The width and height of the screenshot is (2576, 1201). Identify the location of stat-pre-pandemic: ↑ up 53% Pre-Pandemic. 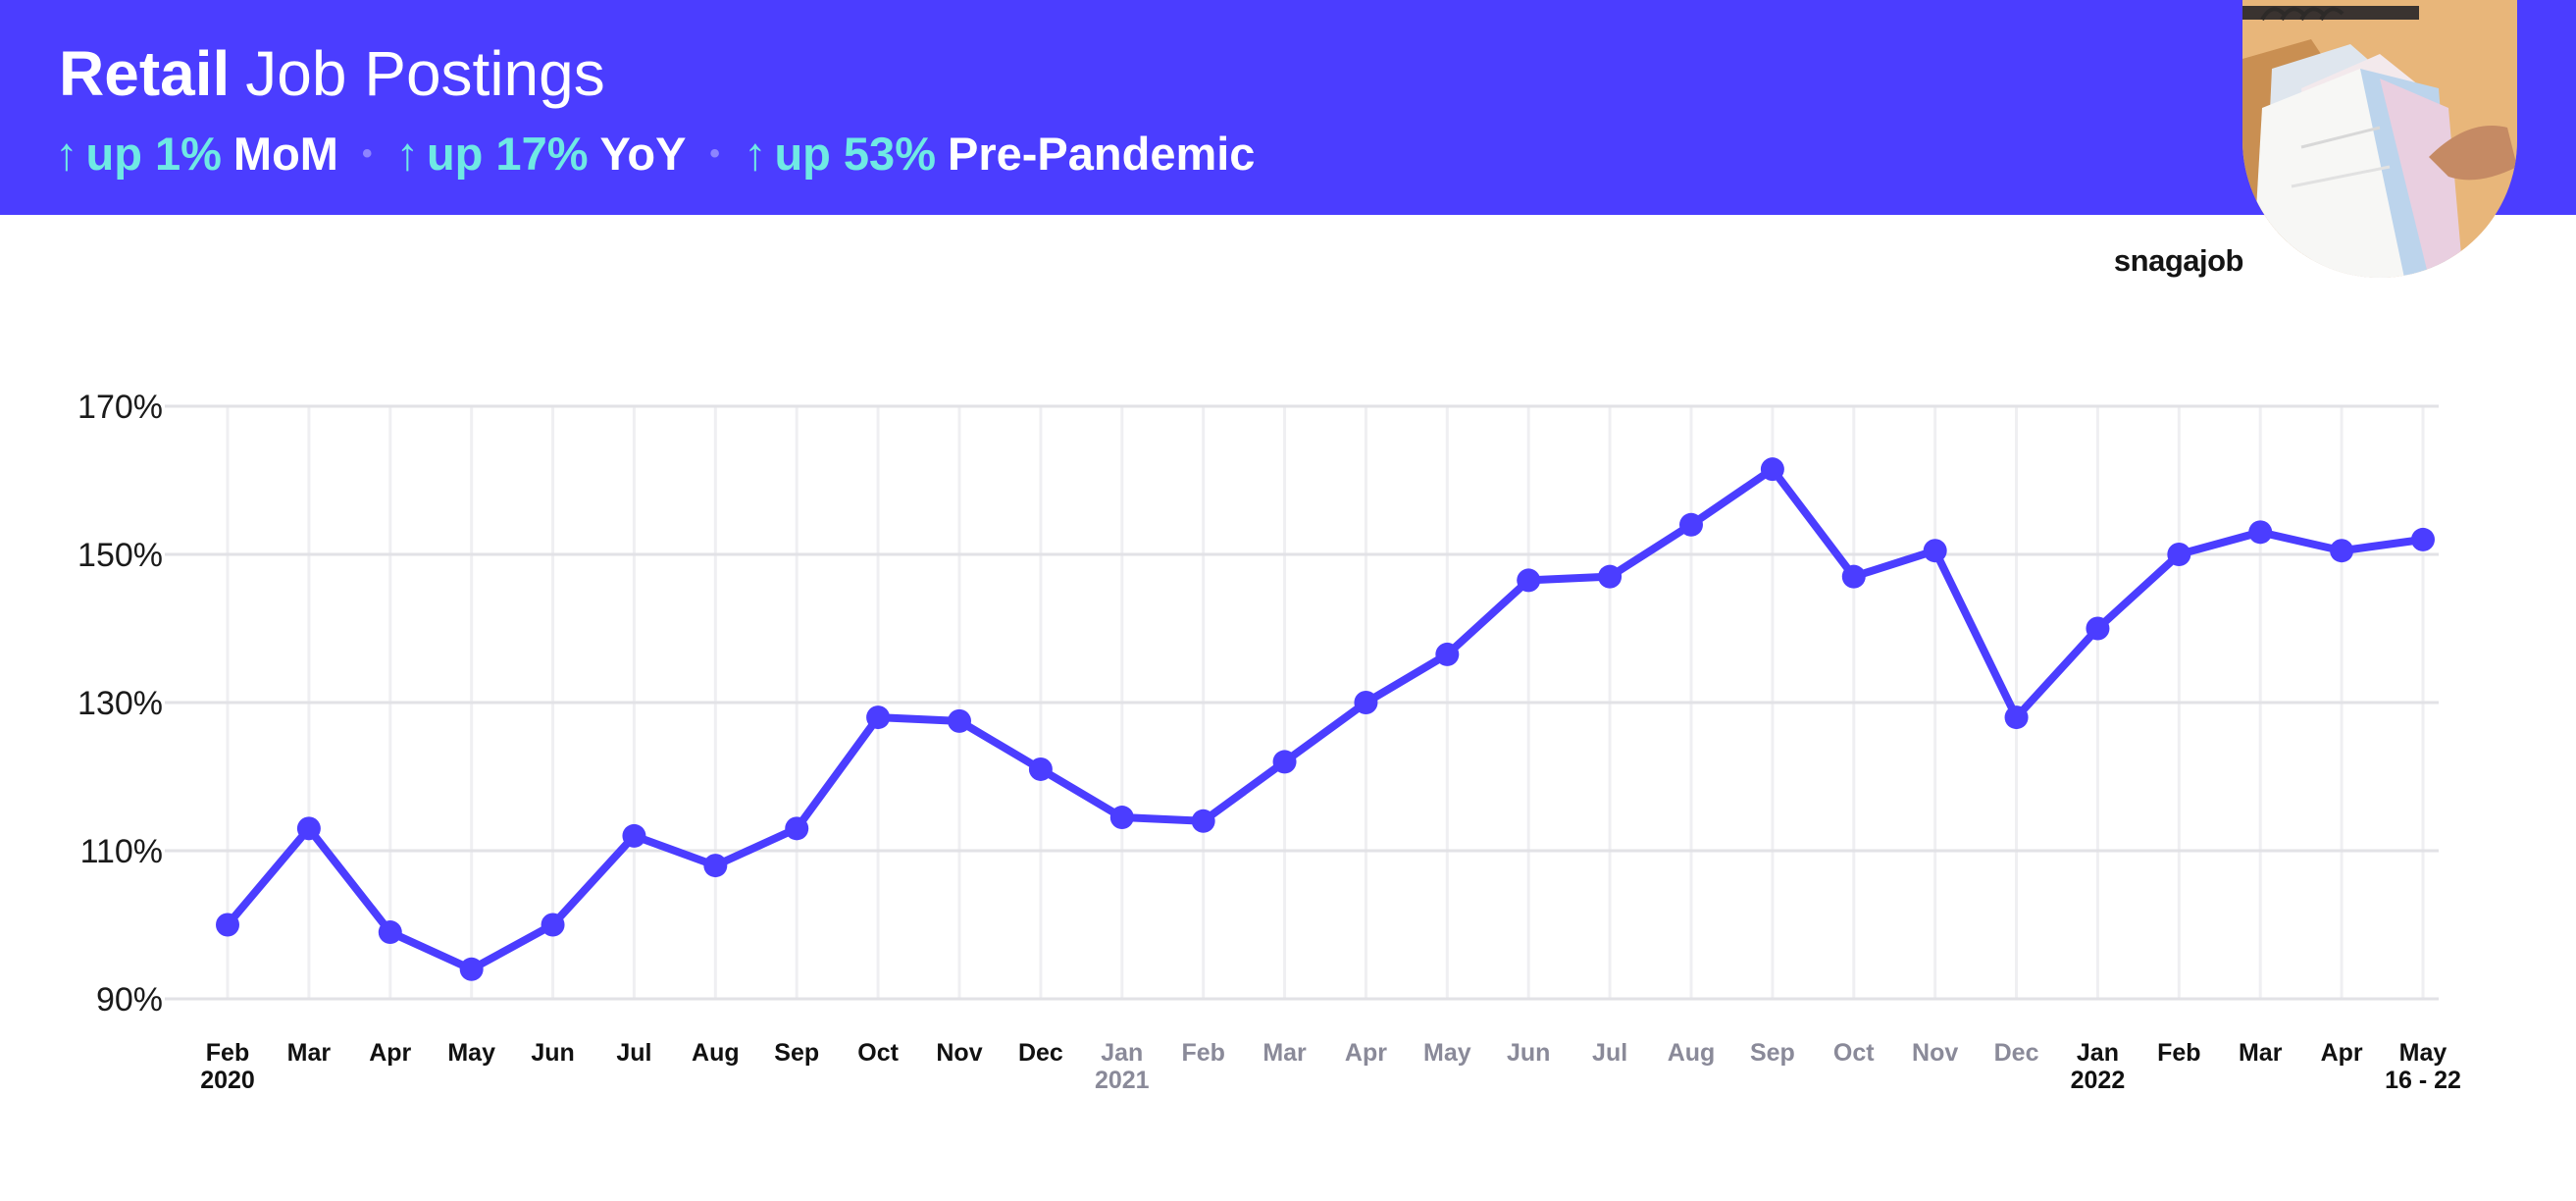
(1000, 154).